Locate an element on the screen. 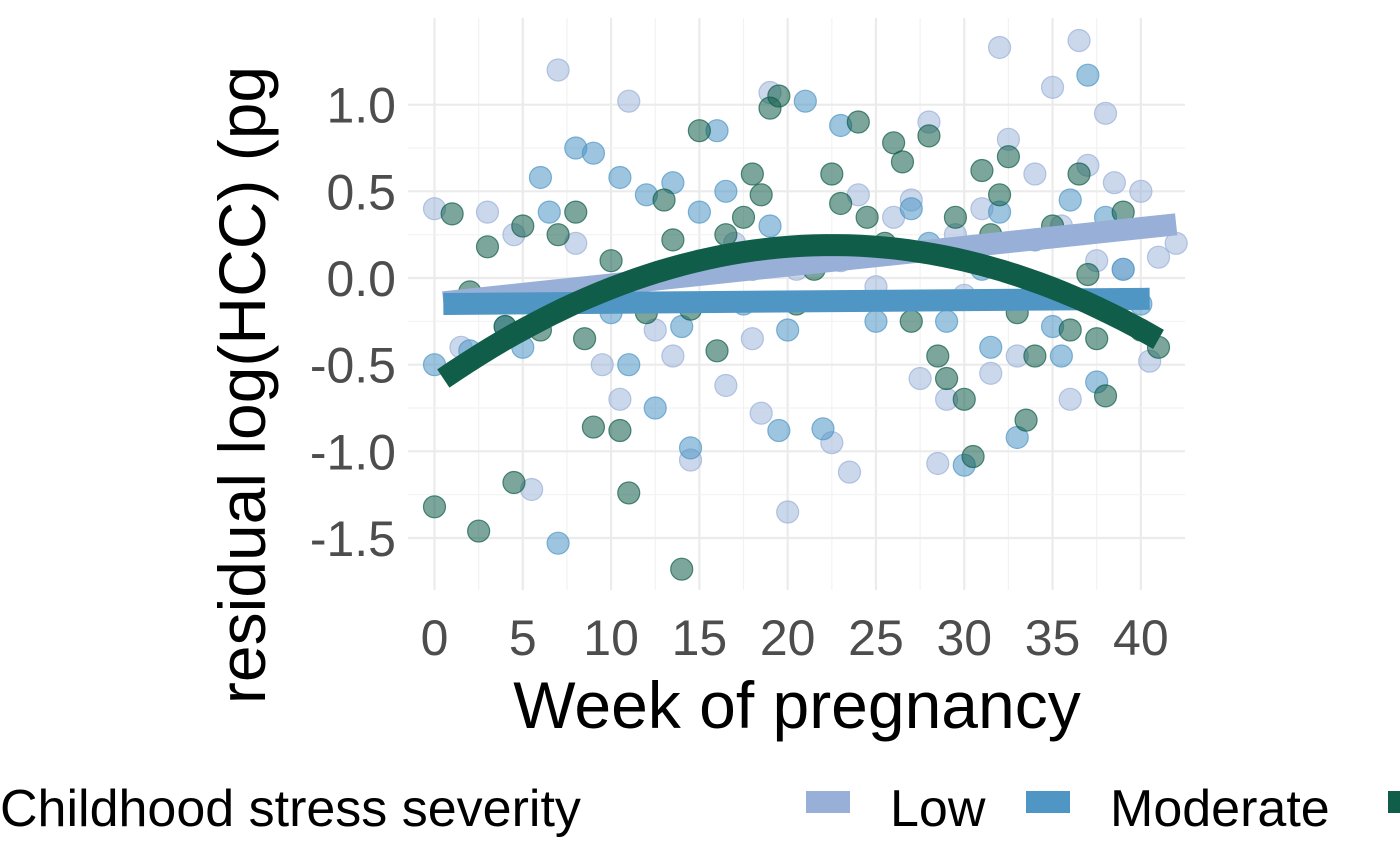 The image size is (1400, 865). trend-lines is located at coordinates (807, 300).